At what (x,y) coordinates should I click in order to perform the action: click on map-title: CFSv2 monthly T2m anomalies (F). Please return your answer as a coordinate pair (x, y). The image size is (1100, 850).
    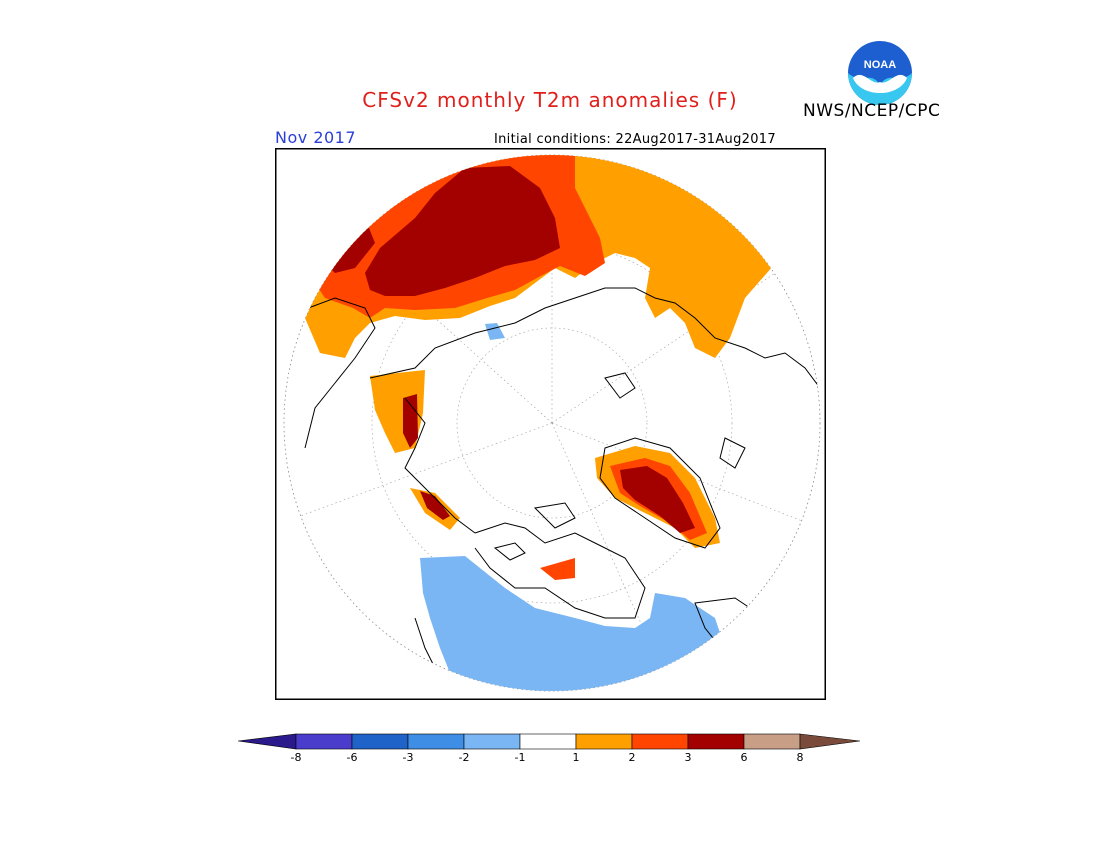
    Looking at the image, I should click on (550, 100).